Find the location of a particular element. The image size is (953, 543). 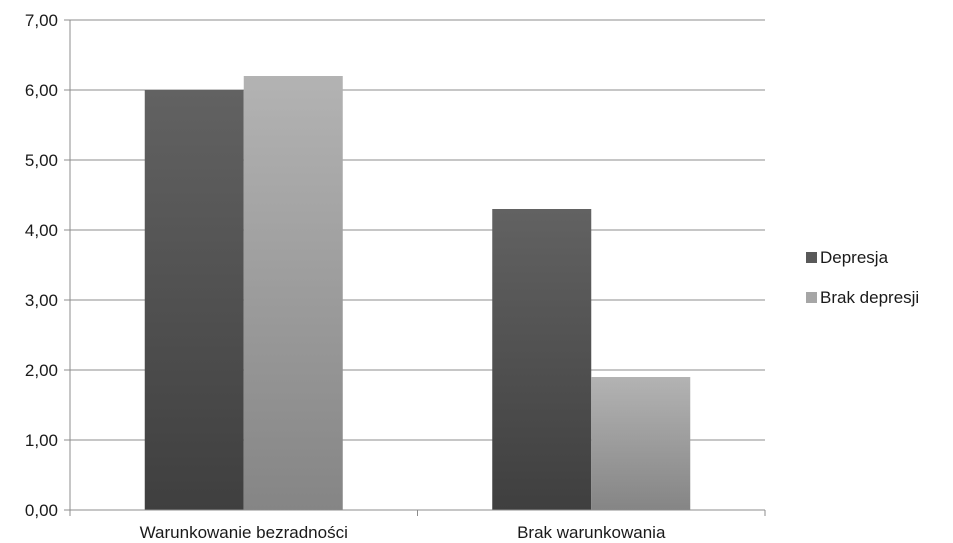

x-category-label: Warunkowanie bezradności is located at coordinates (244, 532).